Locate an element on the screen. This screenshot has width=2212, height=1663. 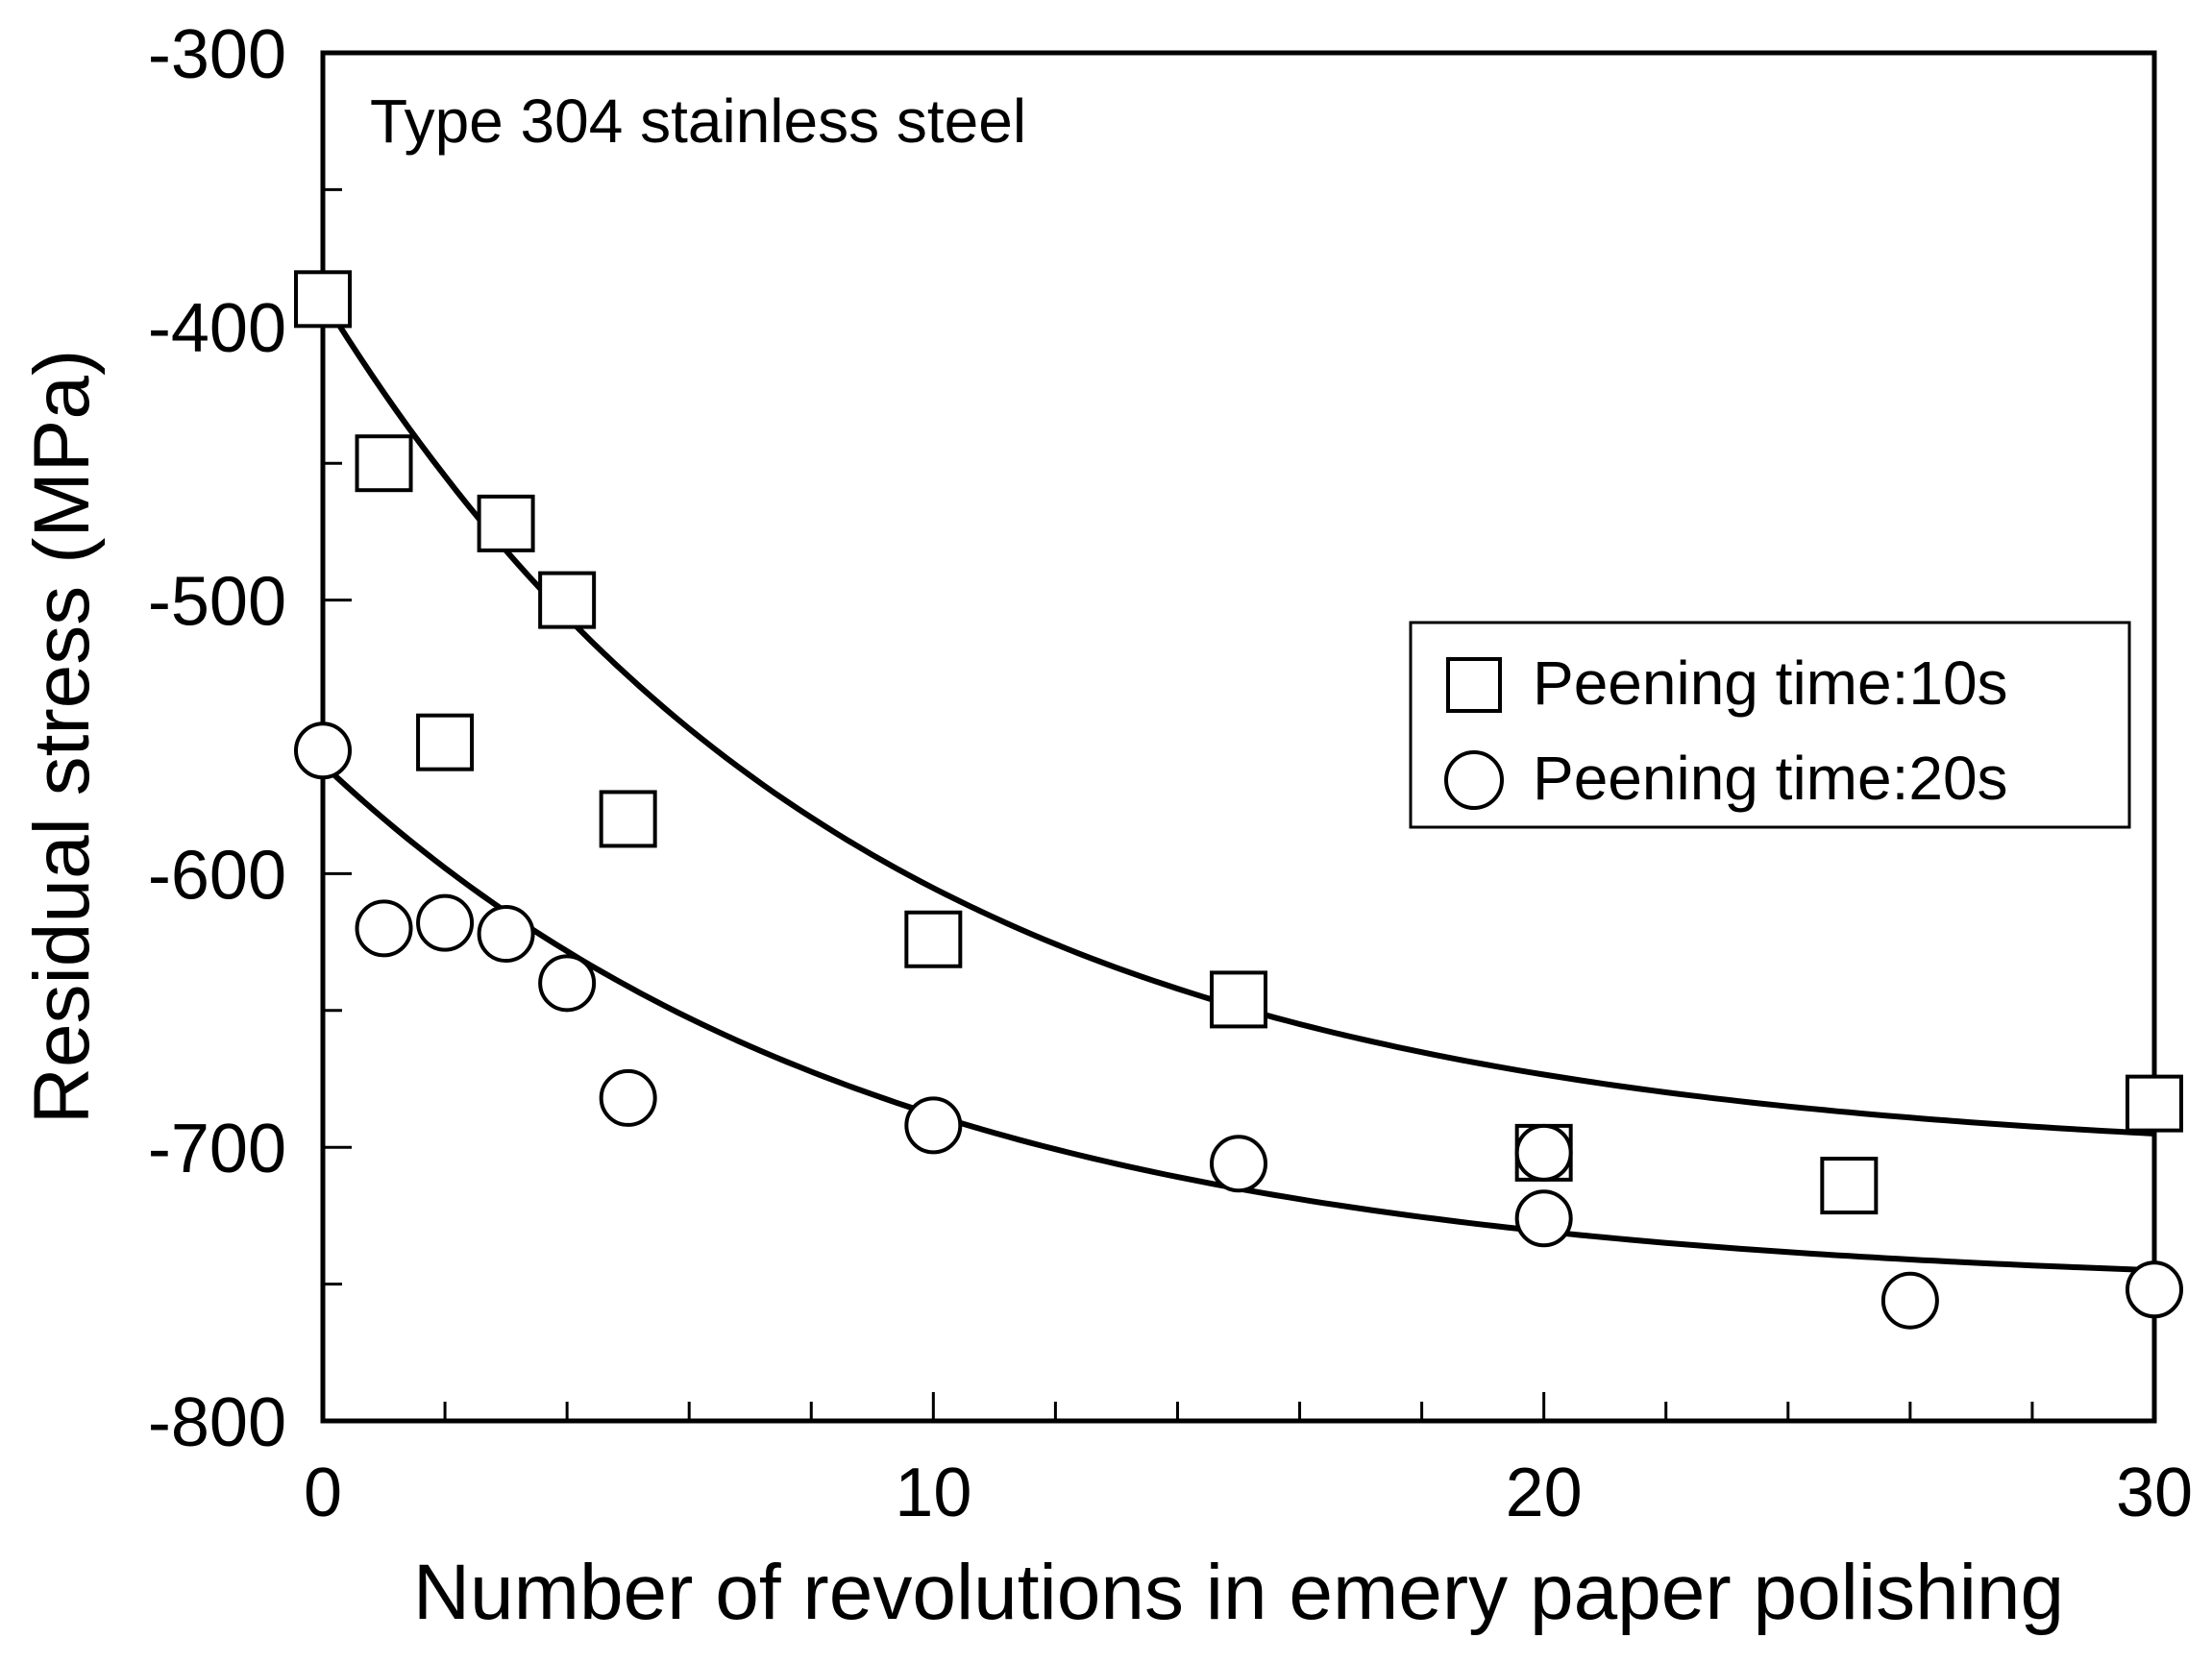
x-tick-label: 10 is located at coordinates (933, 1493).